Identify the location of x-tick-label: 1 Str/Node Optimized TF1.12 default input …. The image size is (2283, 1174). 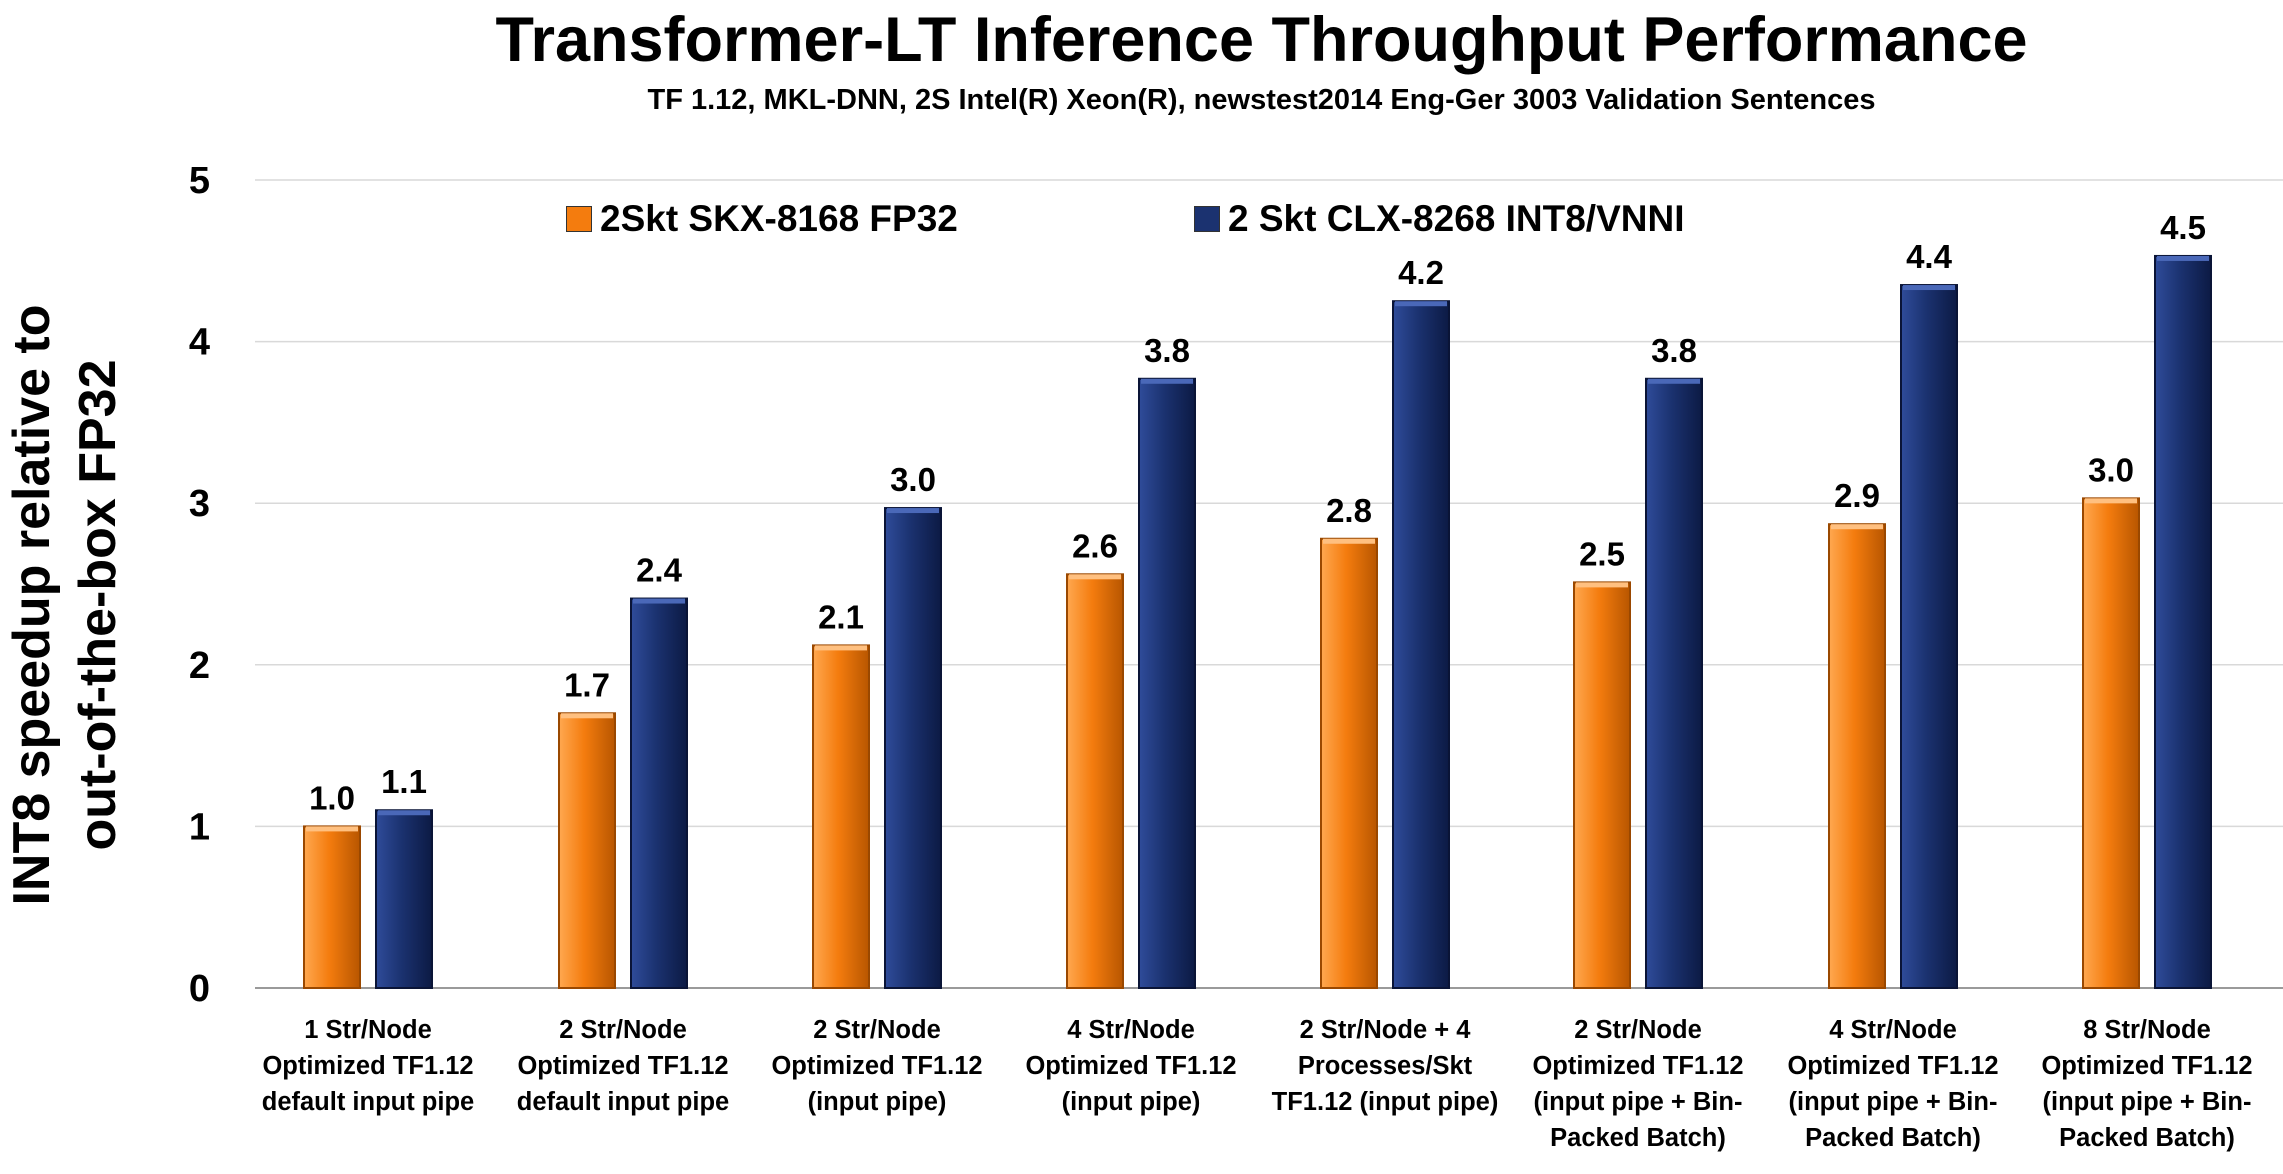
(368, 1066).